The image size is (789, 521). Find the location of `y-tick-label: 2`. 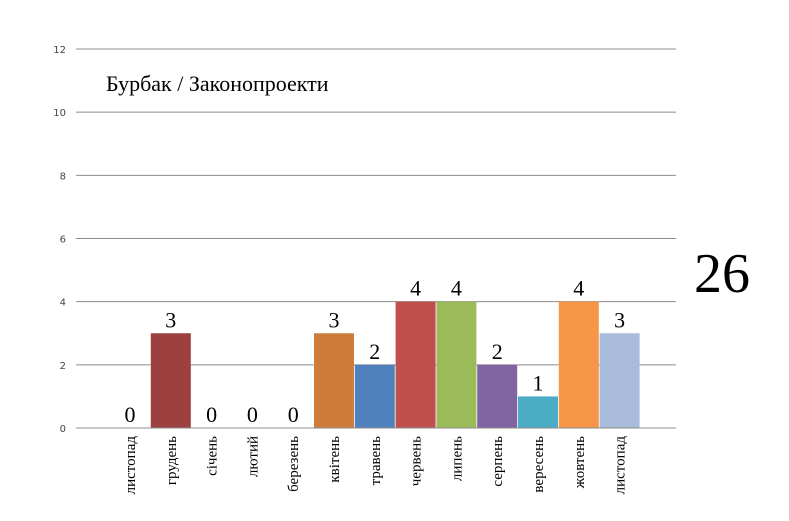

y-tick-label: 2 is located at coordinates (63, 366).